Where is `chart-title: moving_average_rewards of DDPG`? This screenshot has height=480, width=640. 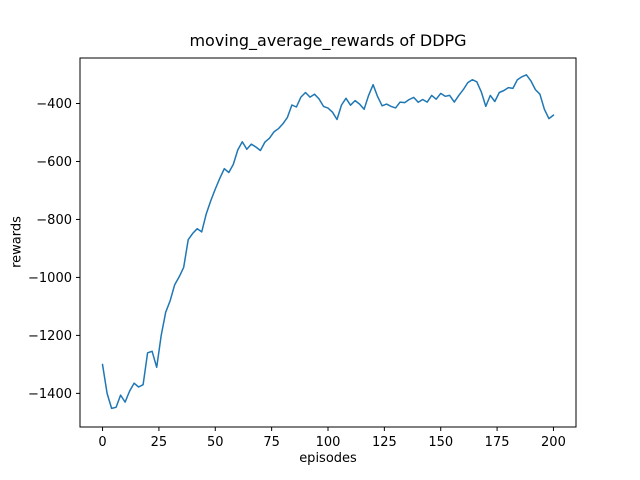 chart-title: moving_average_rewards of DDPG is located at coordinates (328, 40).